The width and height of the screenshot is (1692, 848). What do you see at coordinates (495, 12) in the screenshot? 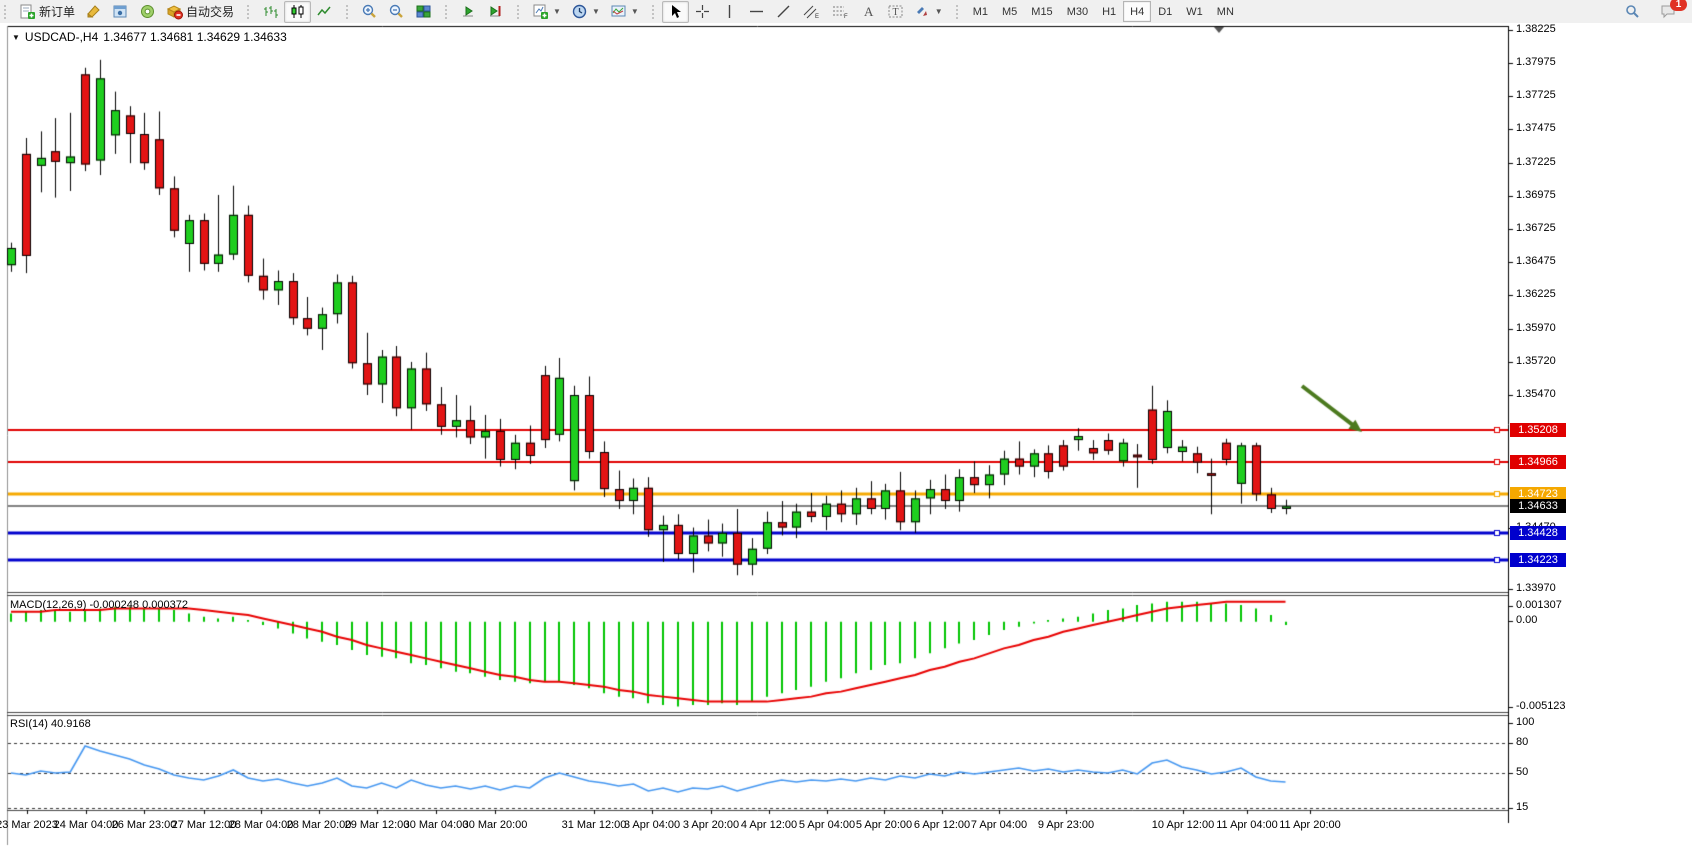
I see `chart-shift-button` at bounding box center [495, 12].